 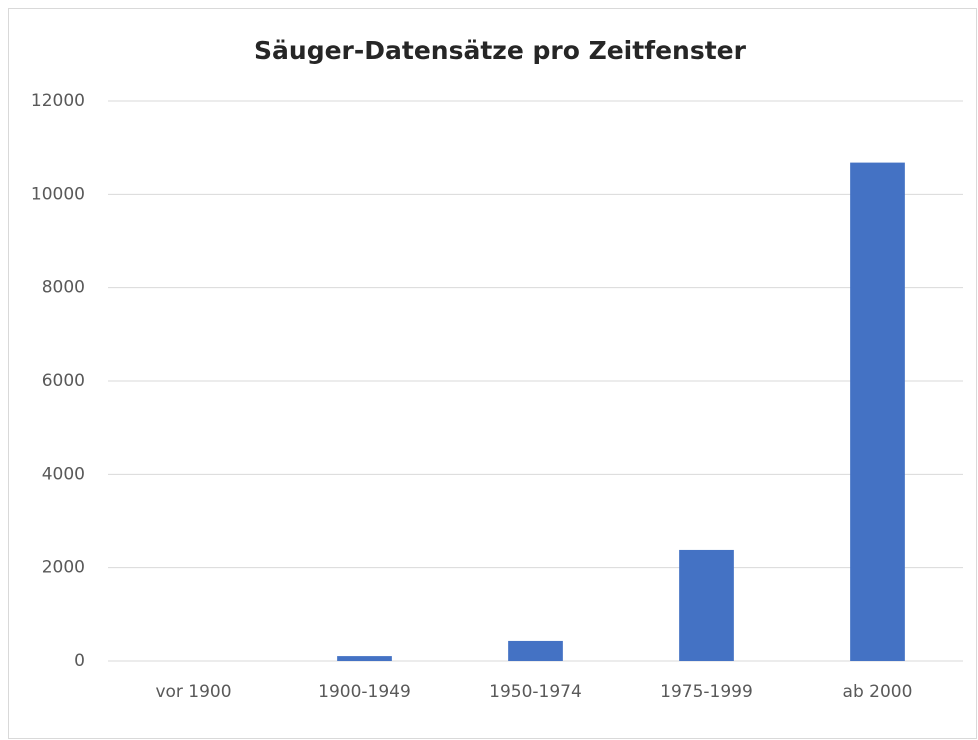 I want to click on y-tick-label: 10000, so click(x=58, y=194).